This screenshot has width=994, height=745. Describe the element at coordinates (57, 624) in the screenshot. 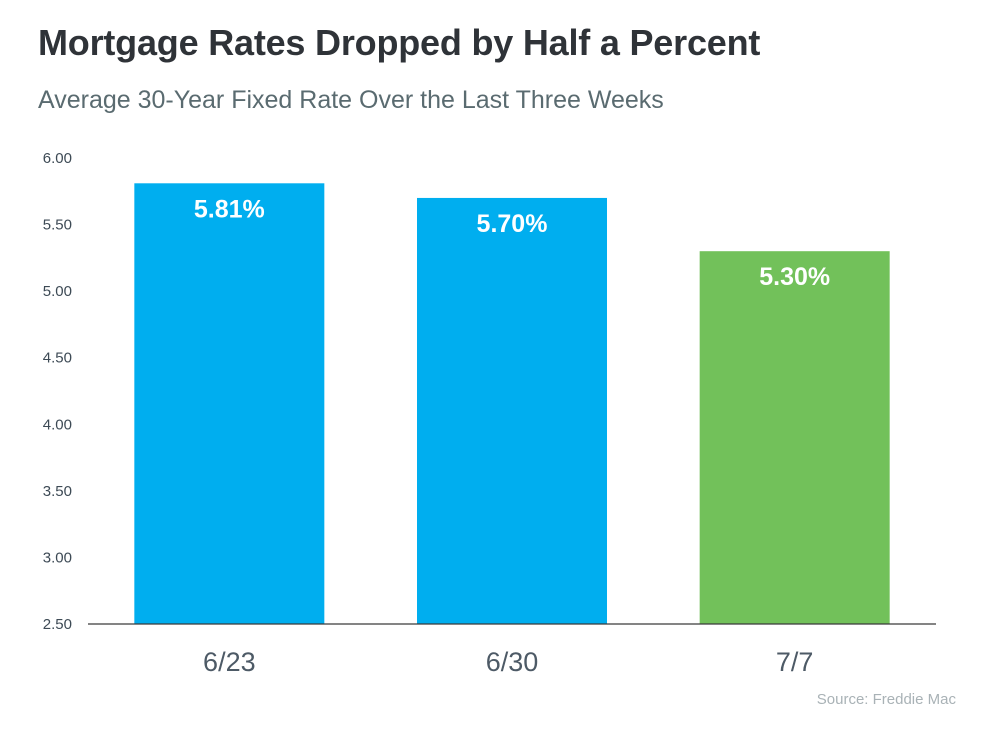

I see `y-tick-label: 2.50` at that location.